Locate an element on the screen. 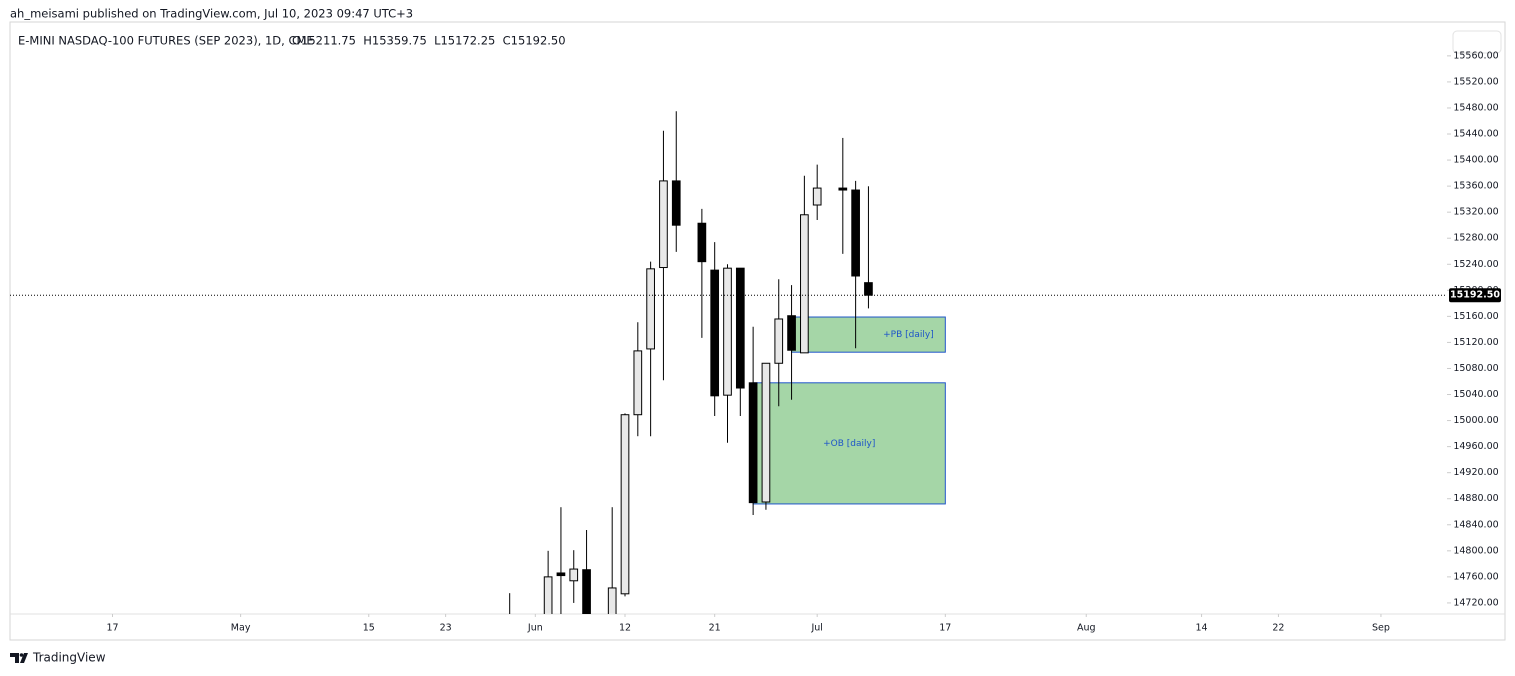 Image resolution: width=1515 pixels, height=676 pixels. tv-logo is located at coordinates (19, 658).